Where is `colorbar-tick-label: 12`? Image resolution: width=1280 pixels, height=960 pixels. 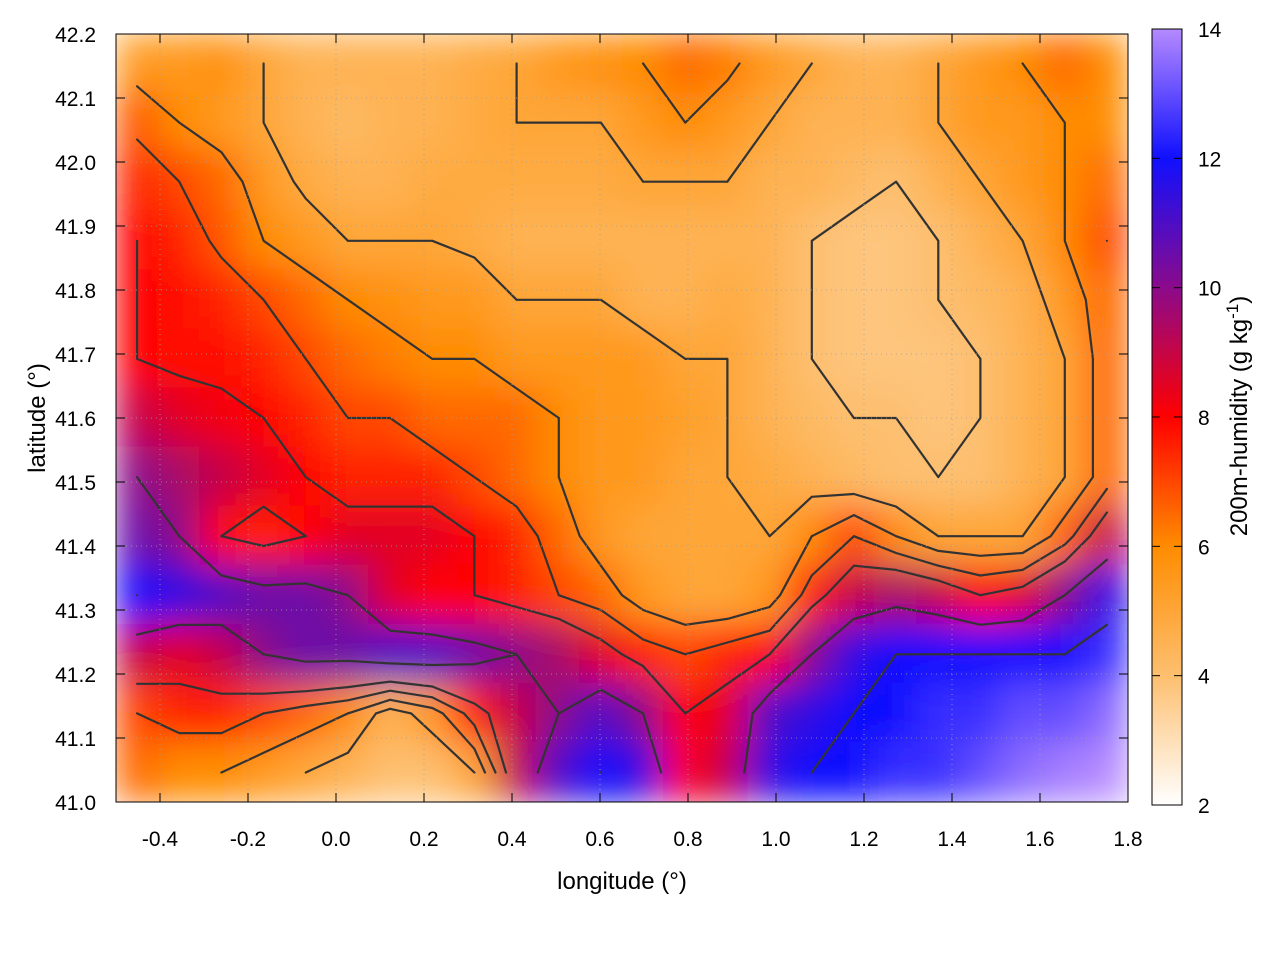 colorbar-tick-label: 12 is located at coordinates (1209, 159).